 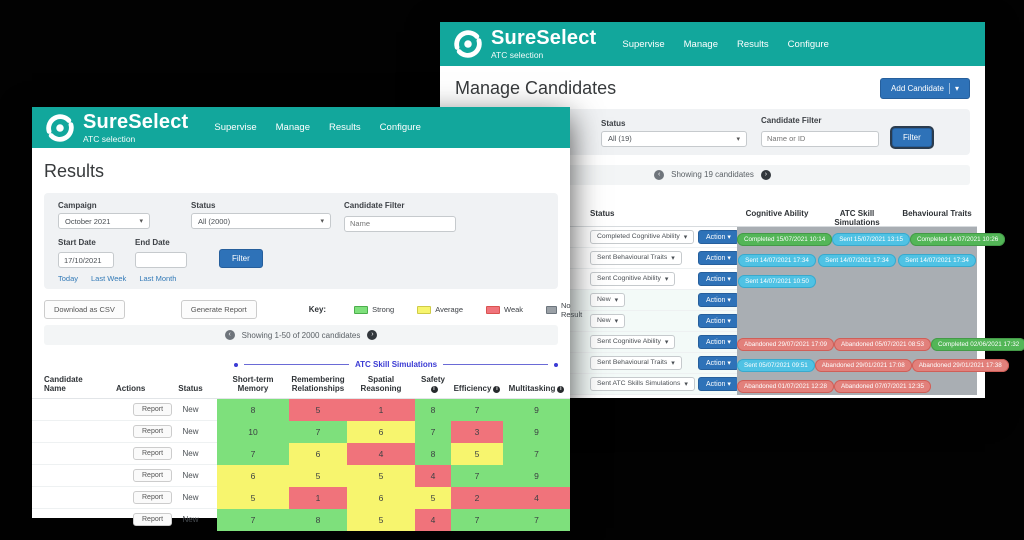 I want to click on end-date-input, so click(x=161, y=260).